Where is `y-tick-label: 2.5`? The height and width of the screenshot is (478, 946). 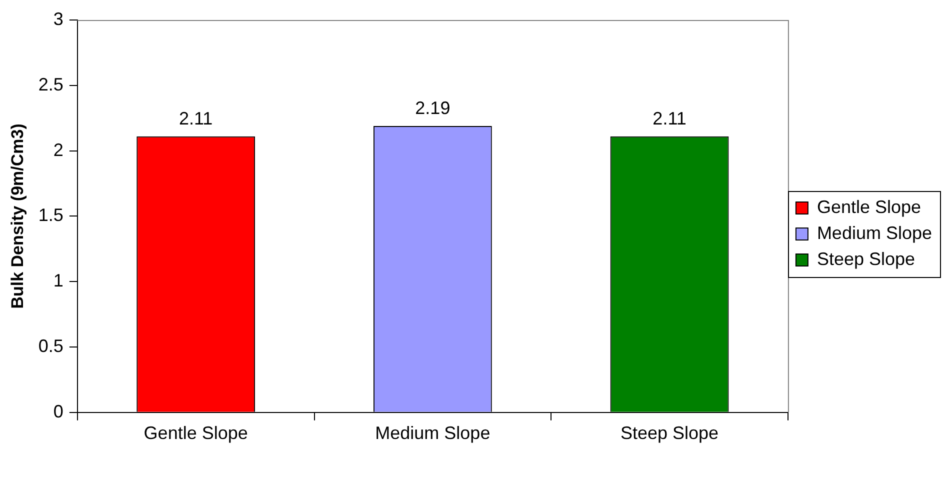 y-tick-label: 2.5 is located at coordinates (51, 84).